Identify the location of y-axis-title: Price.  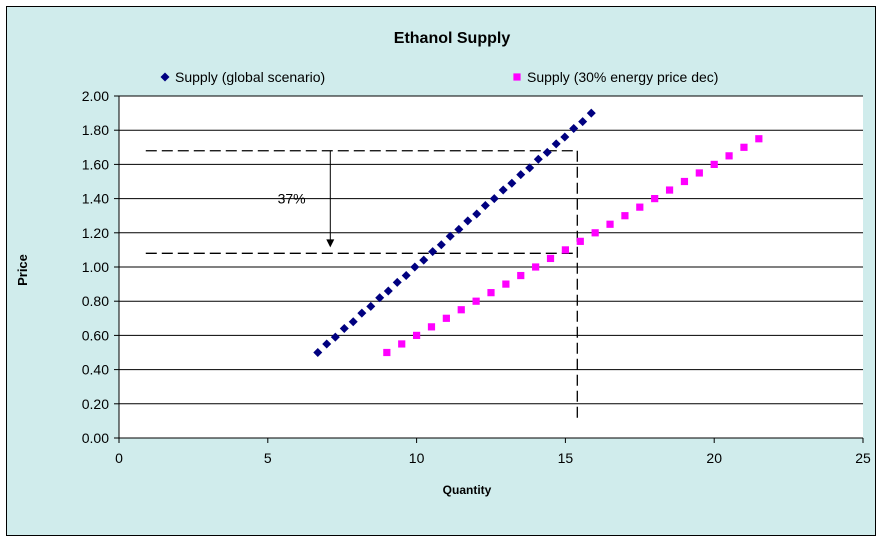
(22, 270).